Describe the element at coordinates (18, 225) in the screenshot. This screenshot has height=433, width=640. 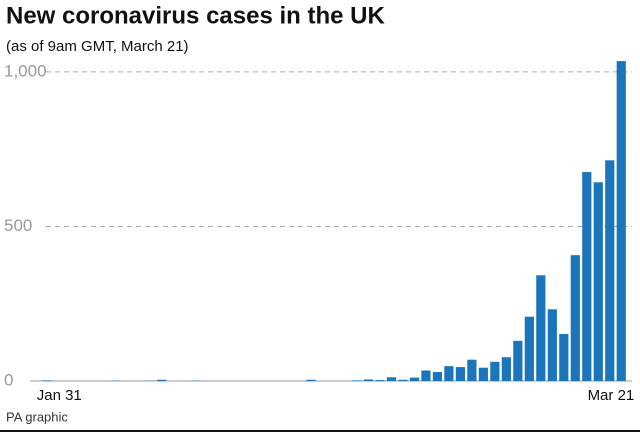
I see `y-tick-label: 500` at that location.